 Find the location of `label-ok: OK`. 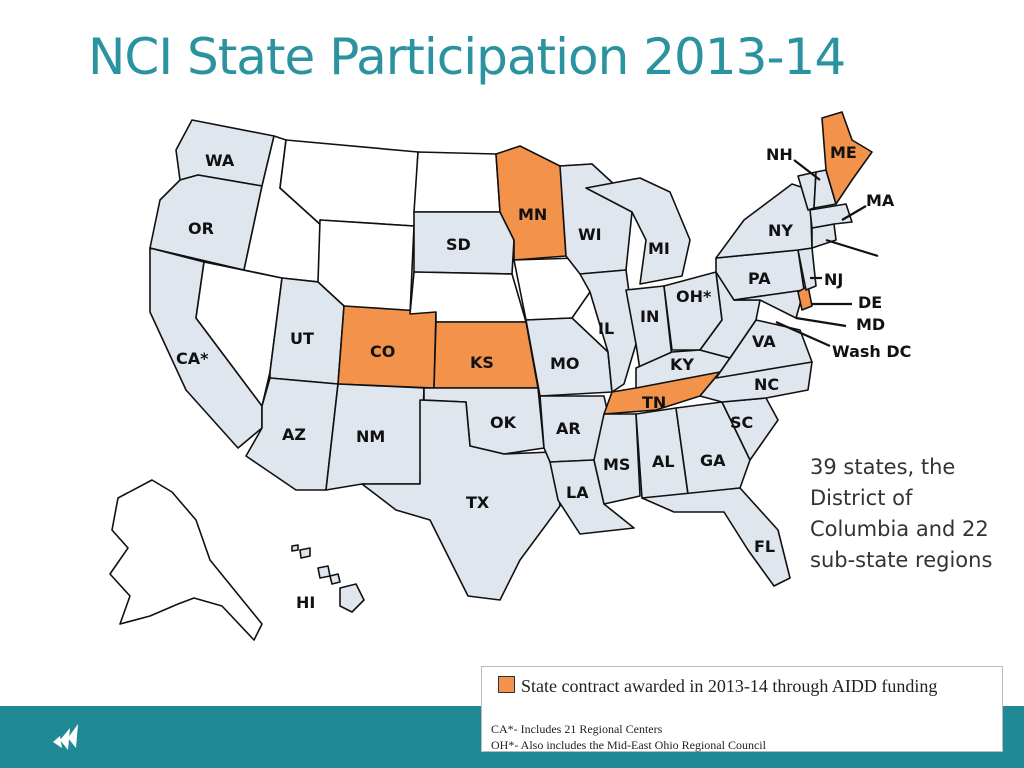

label-ok: OK is located at coordinates (503, 422).